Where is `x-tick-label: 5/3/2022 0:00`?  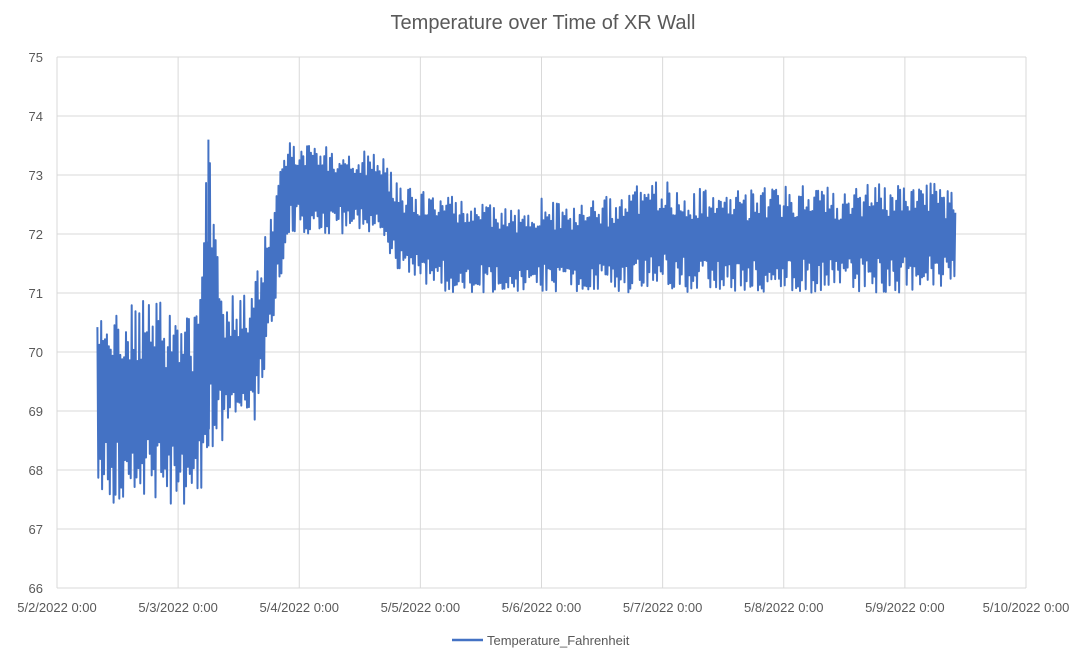
x-tick-label: 5/3/2022 0:00 is located at coordinates (178, 607).